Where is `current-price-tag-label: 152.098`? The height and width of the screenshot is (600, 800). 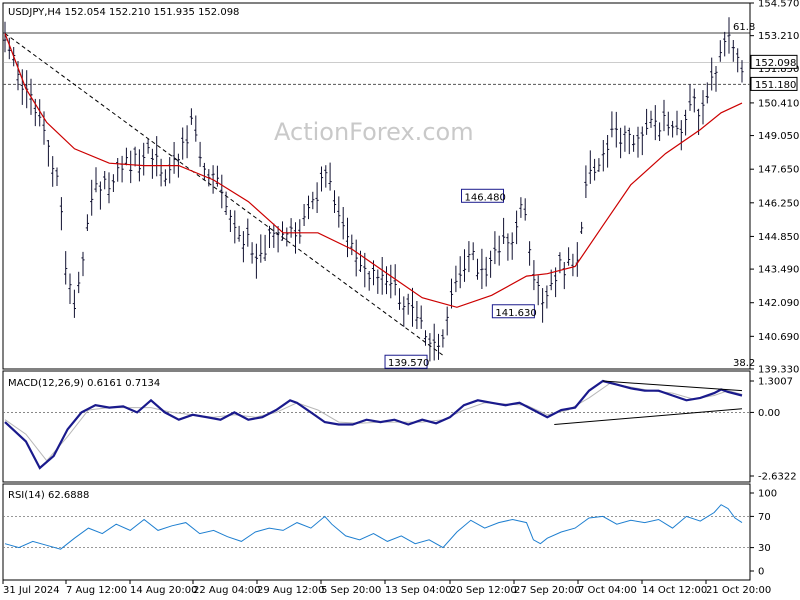
current-price-tag-label: 152.098 is located at coordinates (775, 63).